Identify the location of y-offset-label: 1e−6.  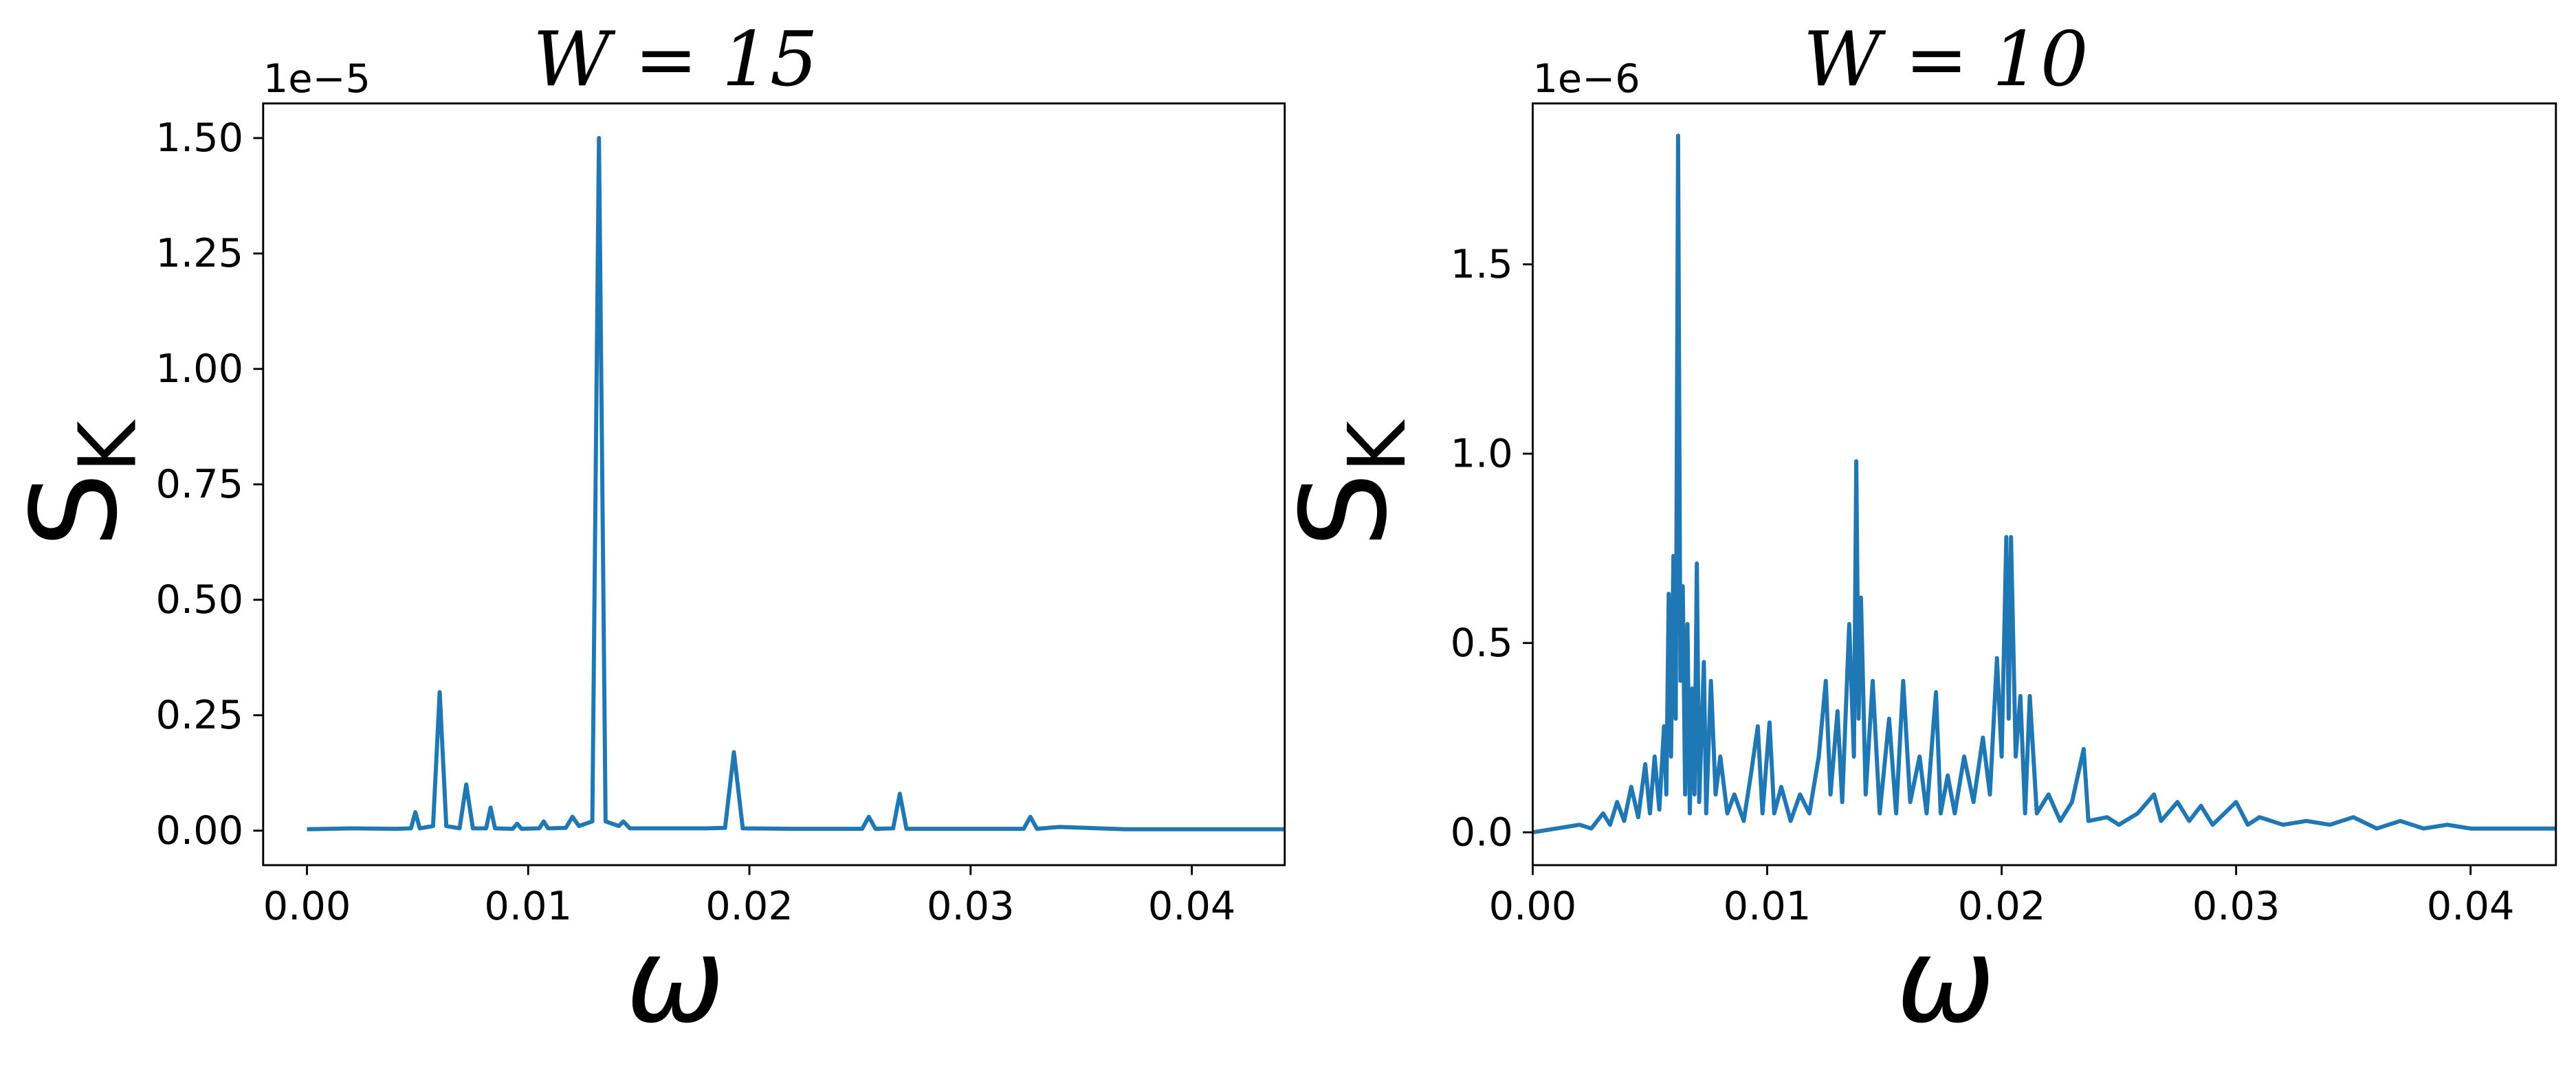
(1586, 79).